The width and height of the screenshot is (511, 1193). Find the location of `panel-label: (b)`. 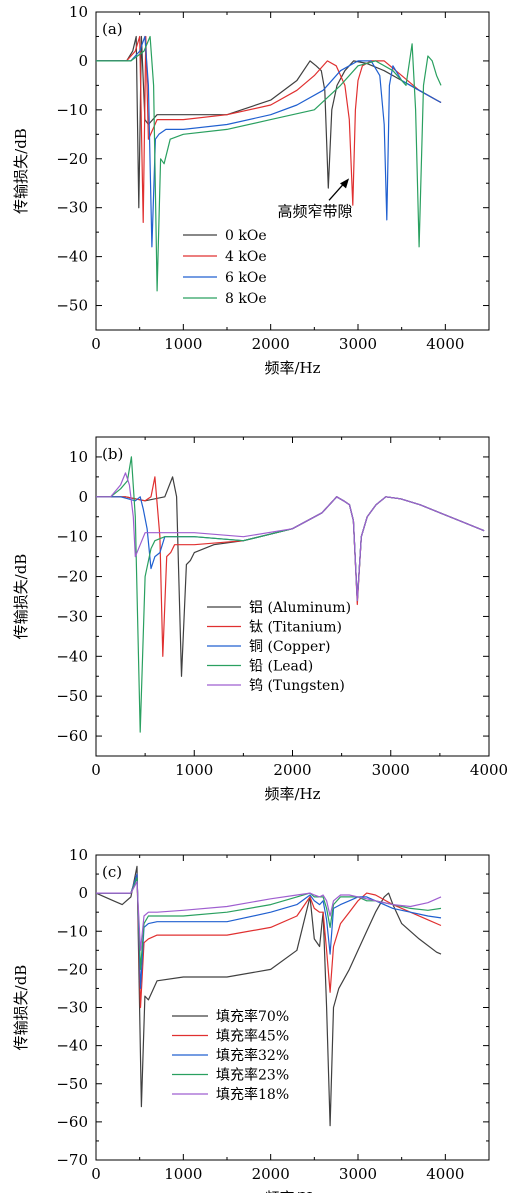

panel-label: (b) is located at coordinates (112, 454).